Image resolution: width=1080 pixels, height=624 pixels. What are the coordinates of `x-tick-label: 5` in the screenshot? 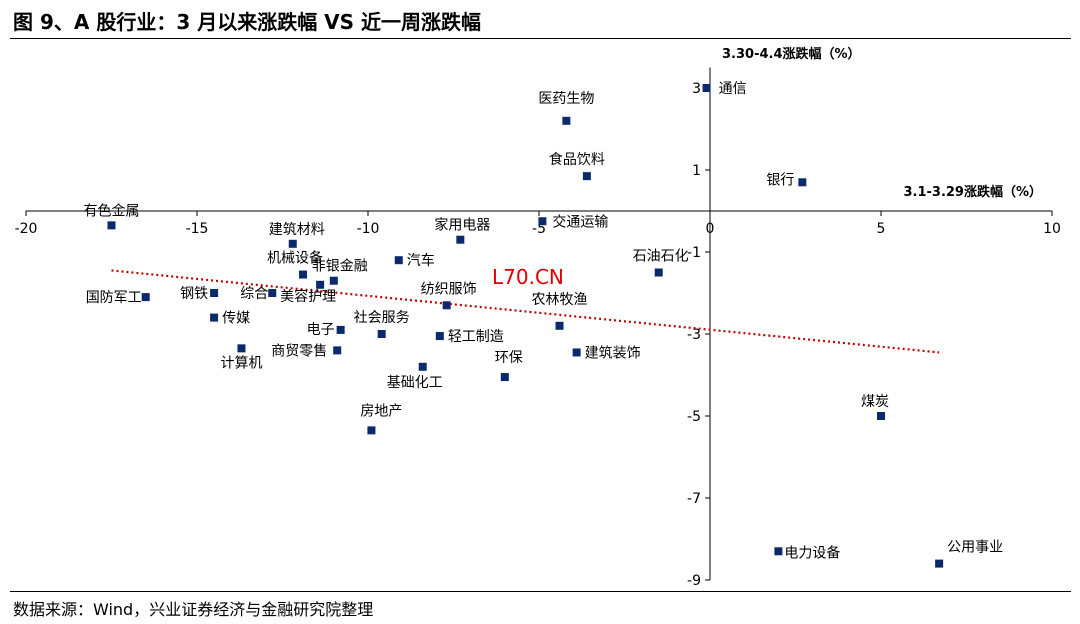 It's located at (881, 229).